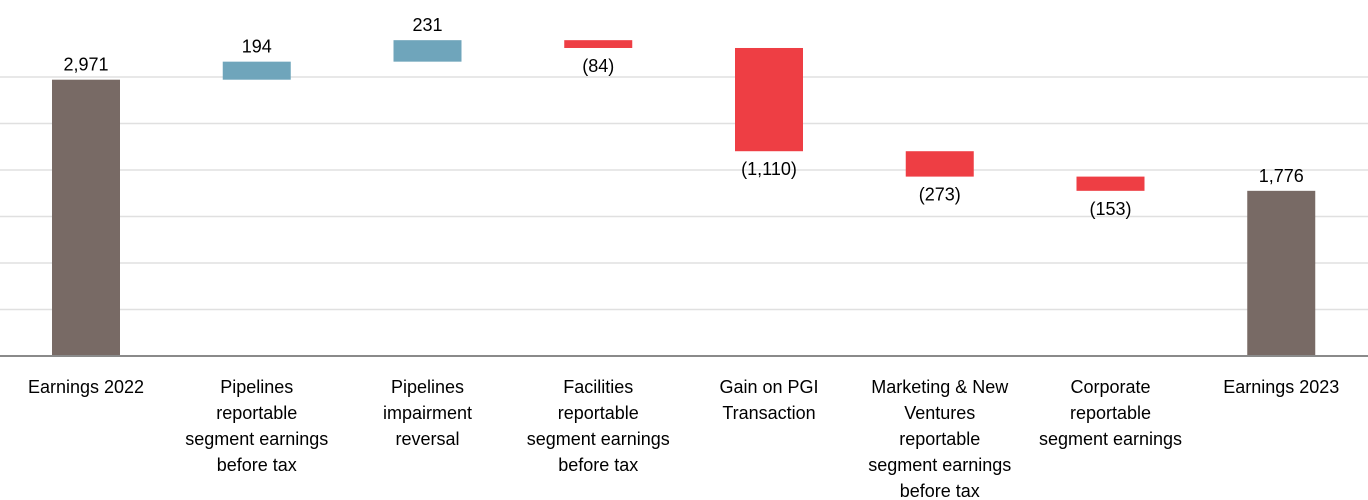  Describe the element at coordinates (427, 439) in the screenshot. I see `category-label-line: reversal` at that location.